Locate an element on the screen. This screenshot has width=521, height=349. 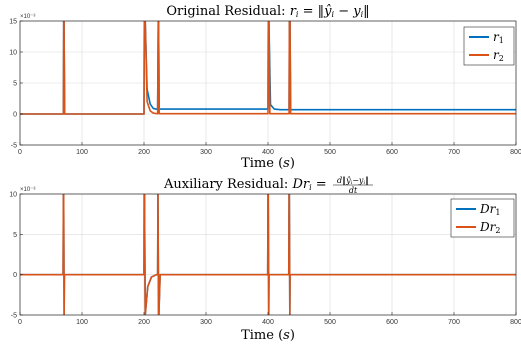
legend-label-r2: r2 is located at coordinates (498, 55).